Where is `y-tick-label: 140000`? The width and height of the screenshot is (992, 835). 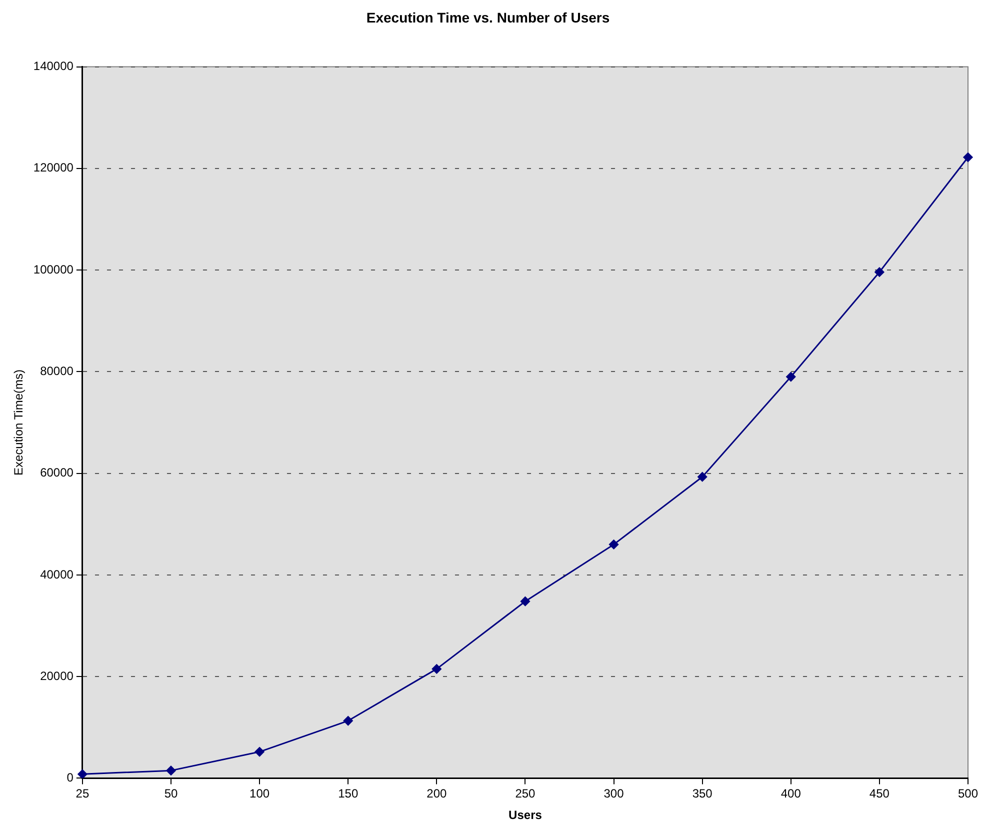
y-tick-label: 140000 is located at coordinates (53, 66).